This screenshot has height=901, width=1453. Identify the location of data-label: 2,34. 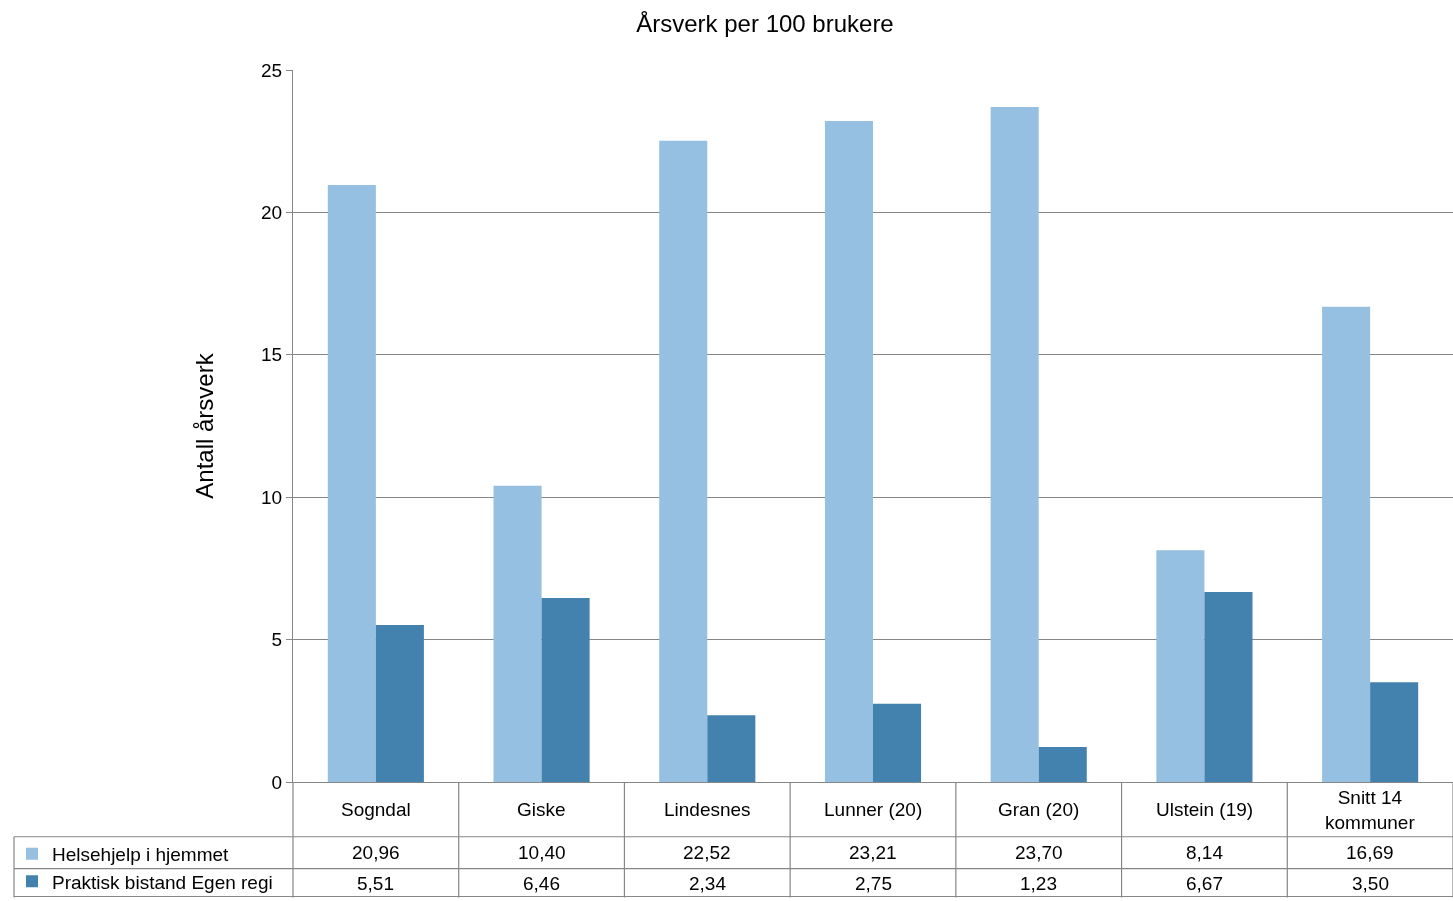
(708, 883).